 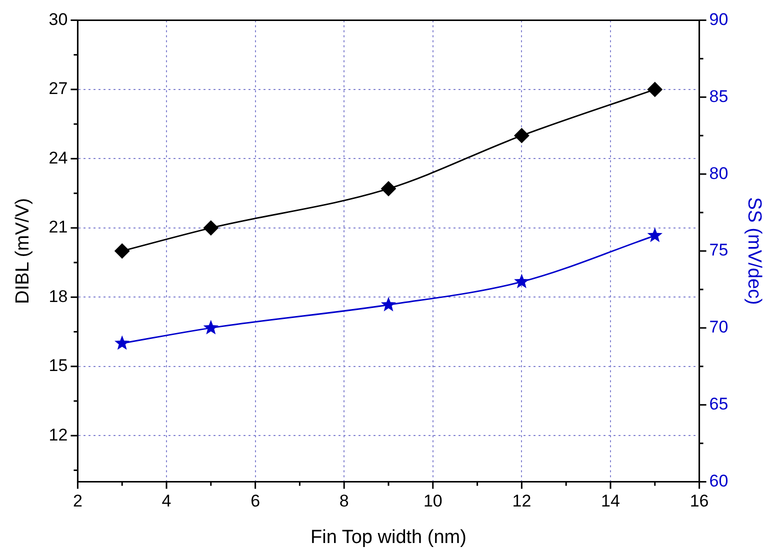 I want to click on y-tick-label: 27, so click(x=58, y=88).